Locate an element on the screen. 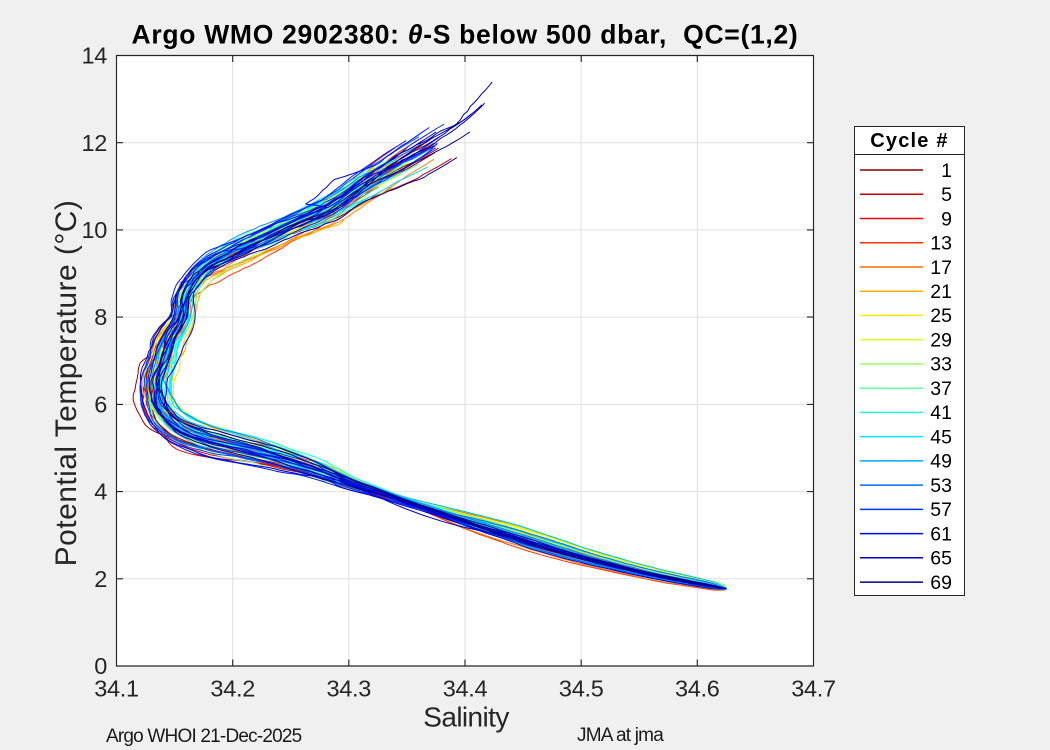 The width and height of the screenshot is (1050, 750). svg-text: 25 is located at coordinates (941, 316).